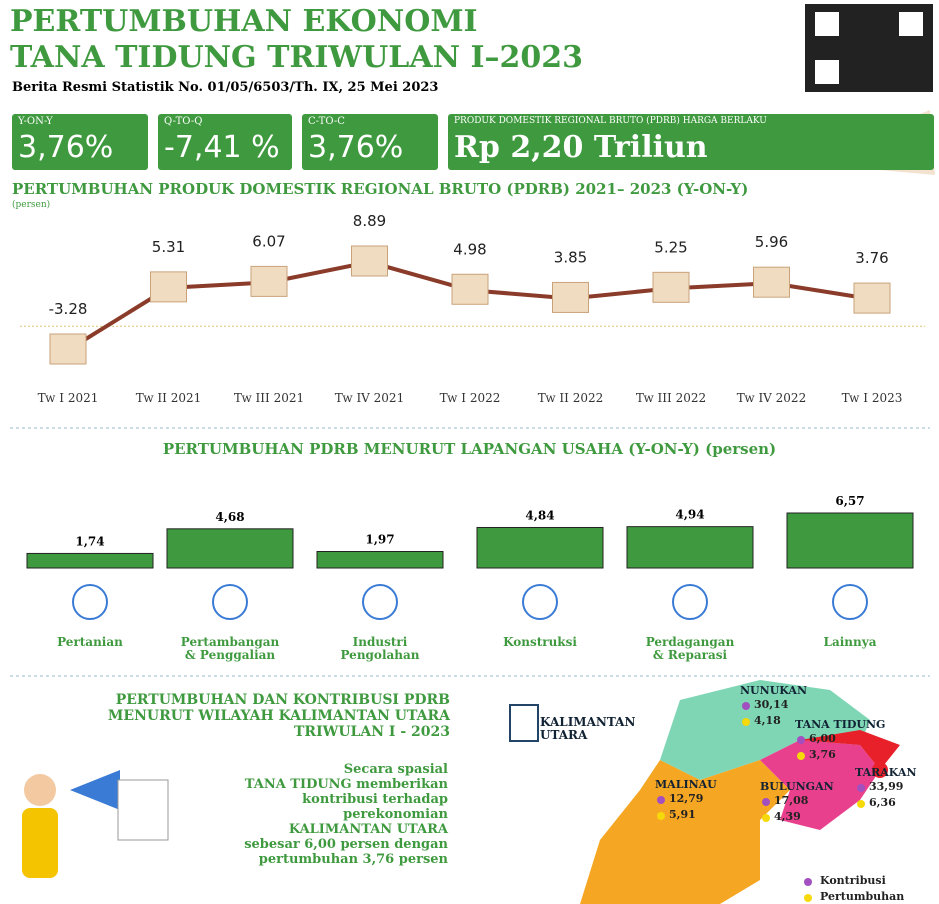 The image size is (939, 904). I want to click on megaphone, so click(95, 790).